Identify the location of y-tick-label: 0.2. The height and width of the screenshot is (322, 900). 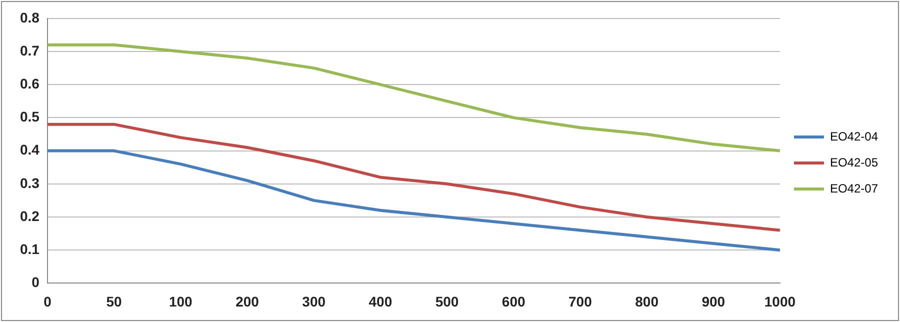
(30, 216).